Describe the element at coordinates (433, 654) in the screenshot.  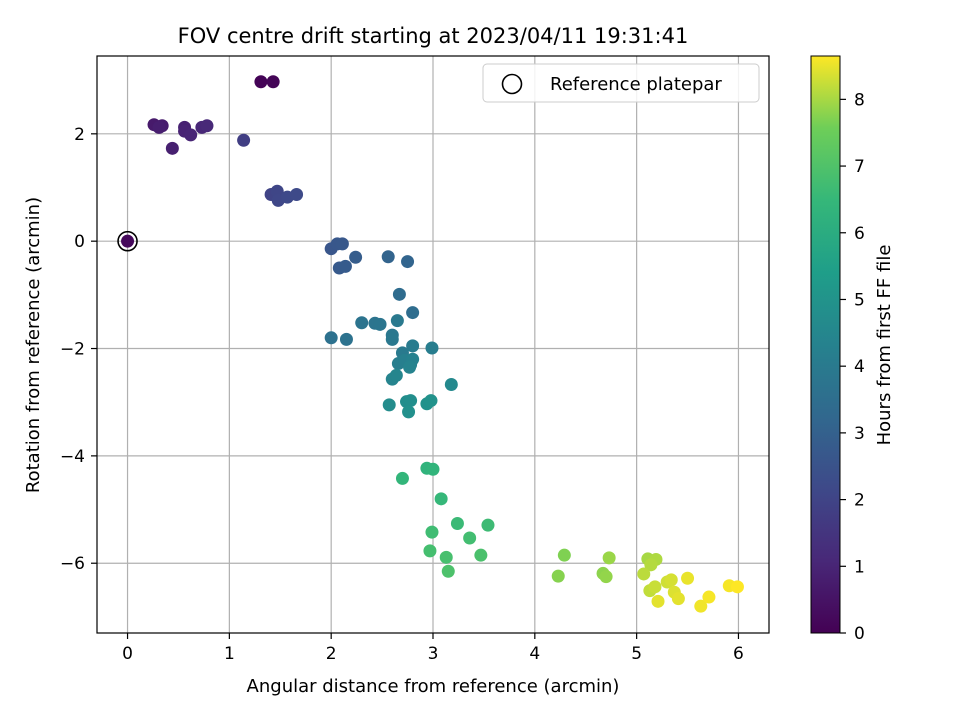
I see `x-tick-label: 3` at that location.